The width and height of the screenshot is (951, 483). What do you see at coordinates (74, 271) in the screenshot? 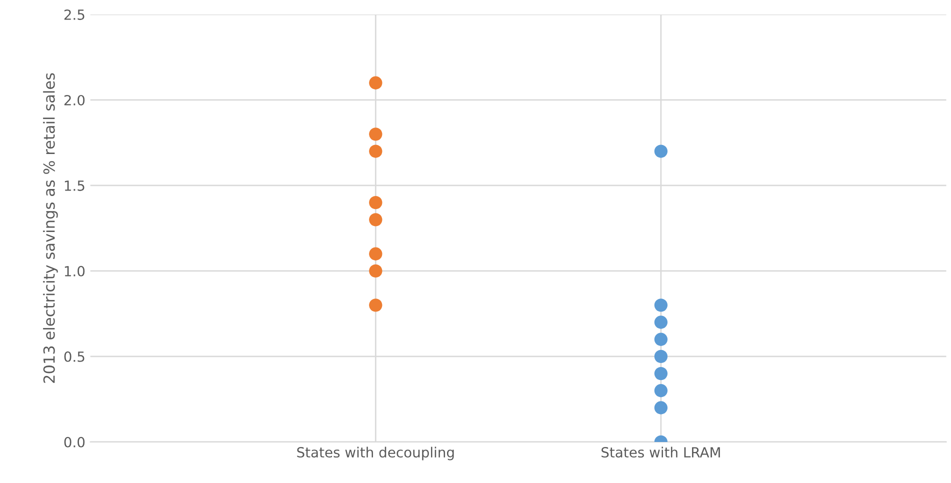
I see `y-tick-label: 1.0` at bounding box center [74, 271].